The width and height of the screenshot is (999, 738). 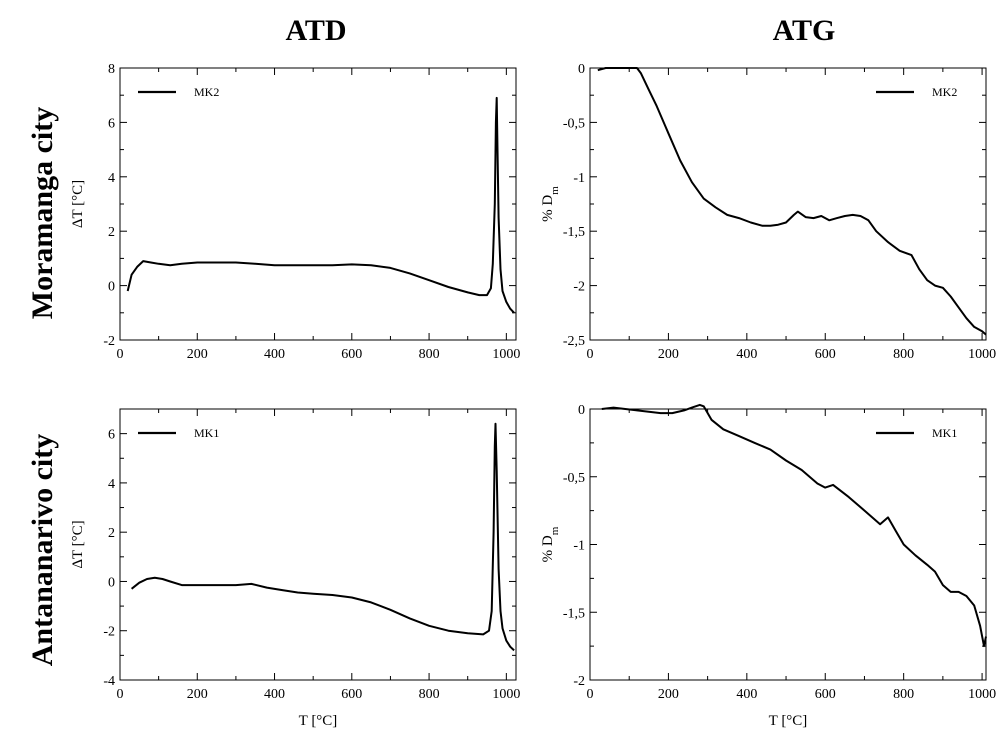 What do you see at coordinates (109, 681) in the screenshot?
I see `y-tick-label: -4` at bounding box center [109, 681].